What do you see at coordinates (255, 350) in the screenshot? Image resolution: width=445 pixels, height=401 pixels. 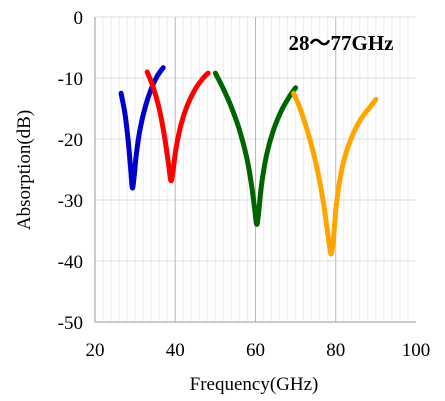 I see `x-tick-label: 60` at bounding box center [255, 350].